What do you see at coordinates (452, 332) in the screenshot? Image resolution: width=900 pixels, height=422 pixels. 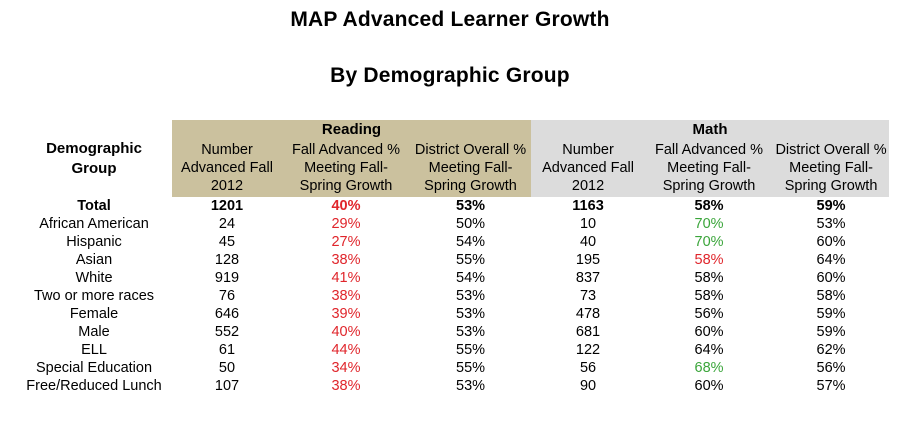 I see `table-row: Male 552 40% 53% 681 60% 59%` at bounding box center [452, 332].